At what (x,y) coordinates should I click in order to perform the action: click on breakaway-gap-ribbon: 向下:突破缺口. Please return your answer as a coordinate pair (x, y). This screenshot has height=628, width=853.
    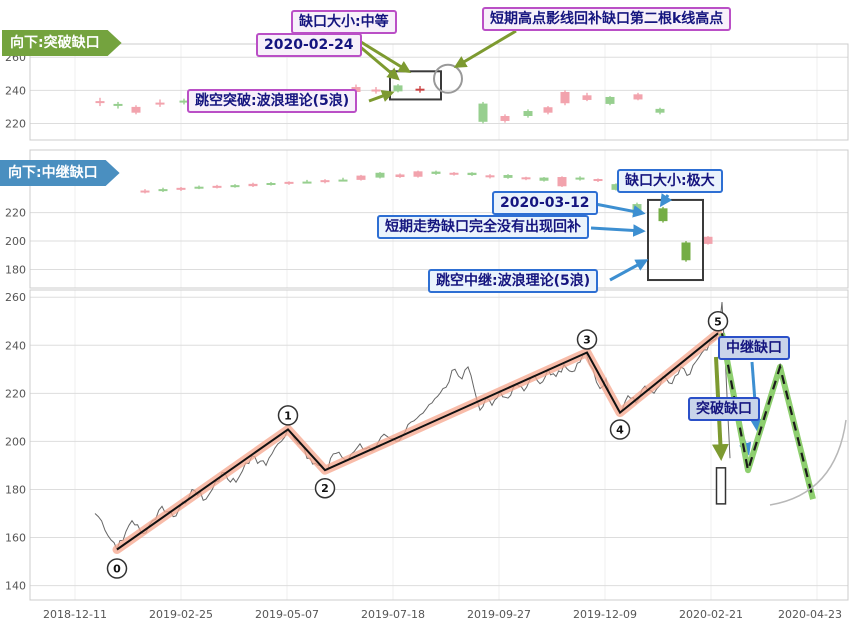
    Looking at the image, I should click on (62, 43).